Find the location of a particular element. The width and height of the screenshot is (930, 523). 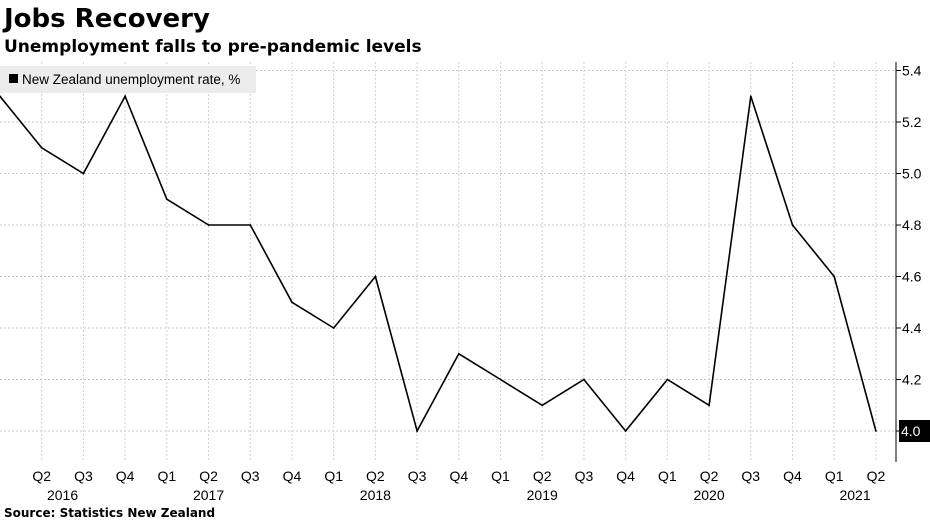

y-tick-label: 5.2 is located at coordinates (912, 122).